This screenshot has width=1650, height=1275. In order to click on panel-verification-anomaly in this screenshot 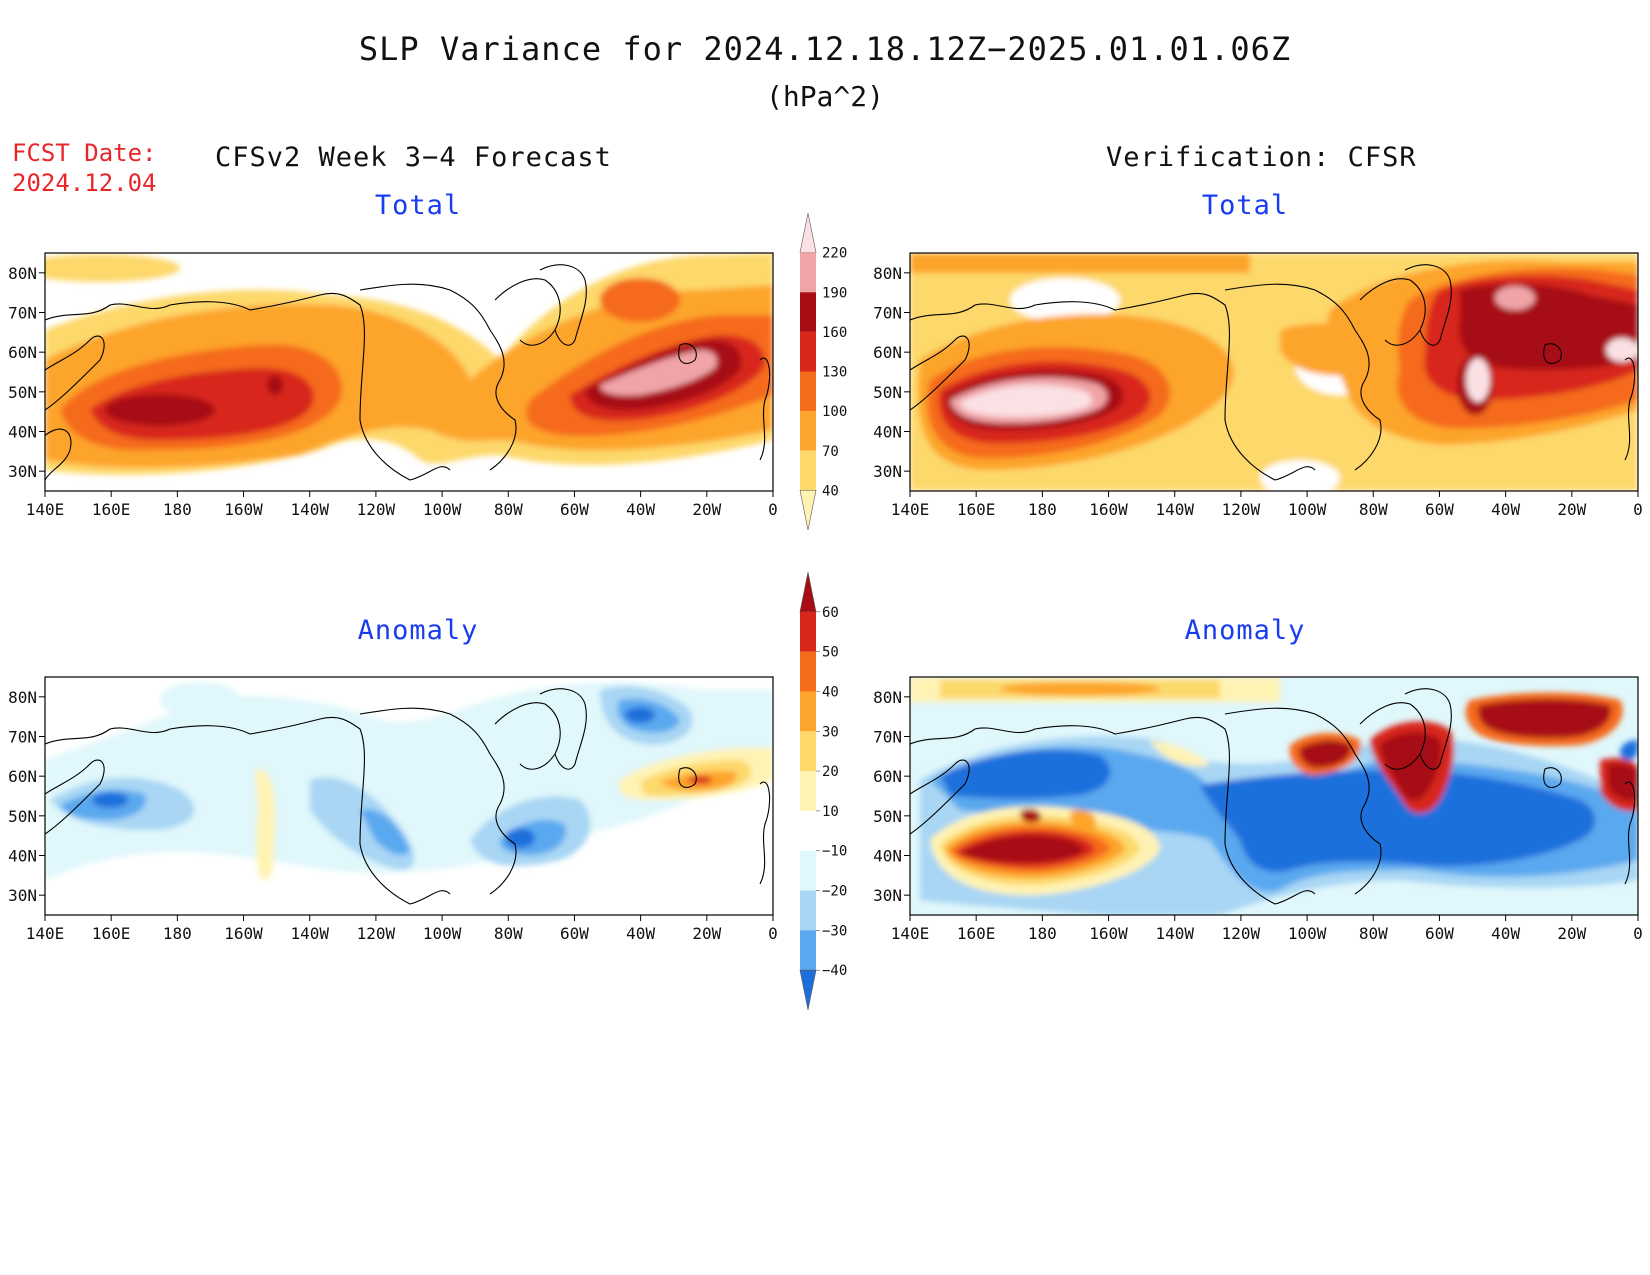, I will do `click(1274, 796)`.